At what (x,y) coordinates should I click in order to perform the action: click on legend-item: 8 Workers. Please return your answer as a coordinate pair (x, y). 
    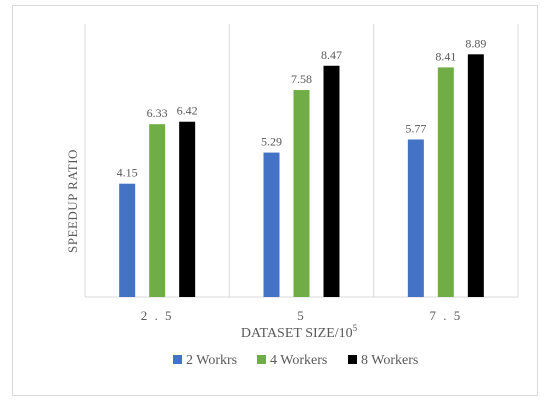
    Looking at the image, I should click on (383, 360).